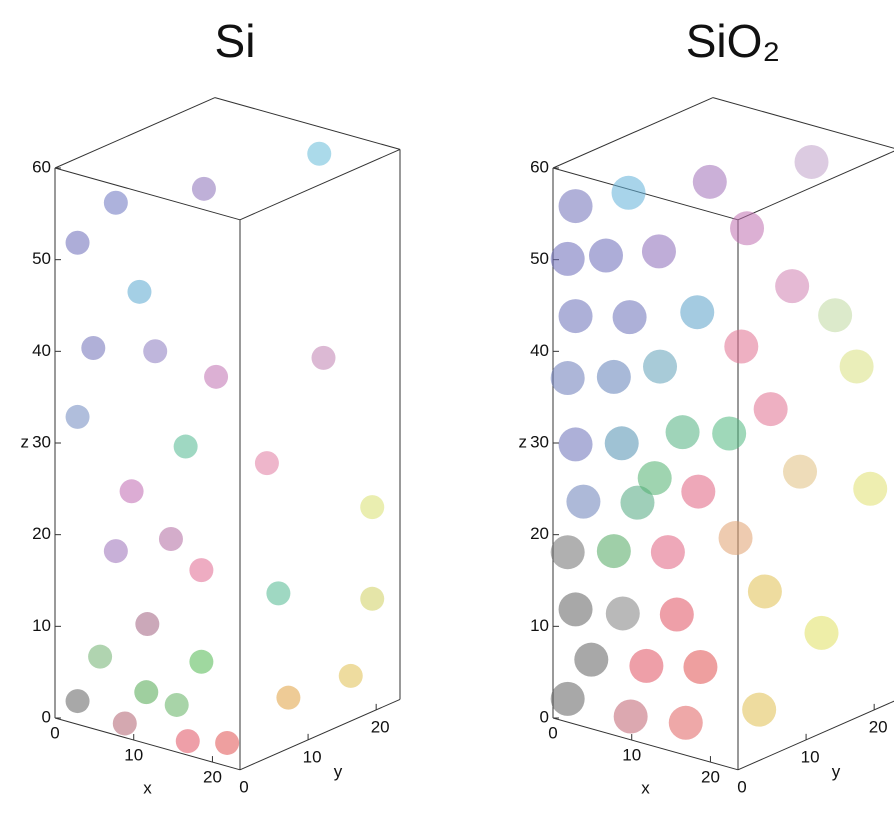 Image resolution: width=894 pixels, height=814 pixels. What do you see at coordinates (25, 441) in the screenshot?
I see `z-axis-label: z` at bounding box center [25, 441].